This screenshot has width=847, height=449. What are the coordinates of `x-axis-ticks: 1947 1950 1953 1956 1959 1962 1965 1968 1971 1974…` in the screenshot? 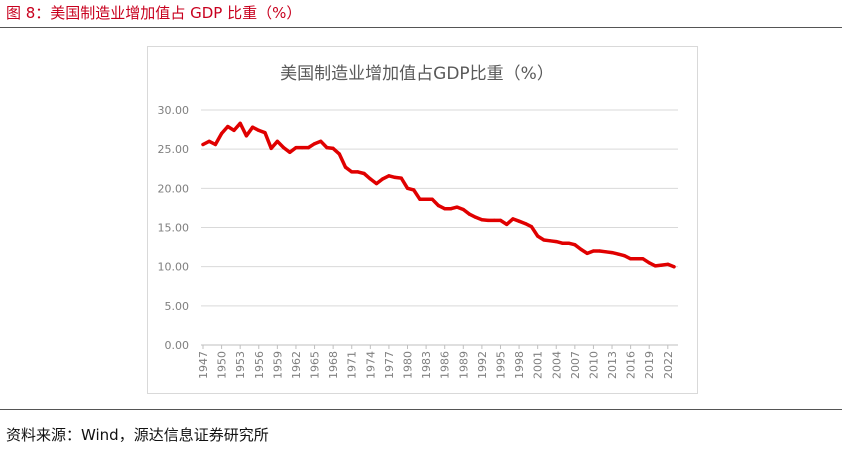 It's located at (436, 362).